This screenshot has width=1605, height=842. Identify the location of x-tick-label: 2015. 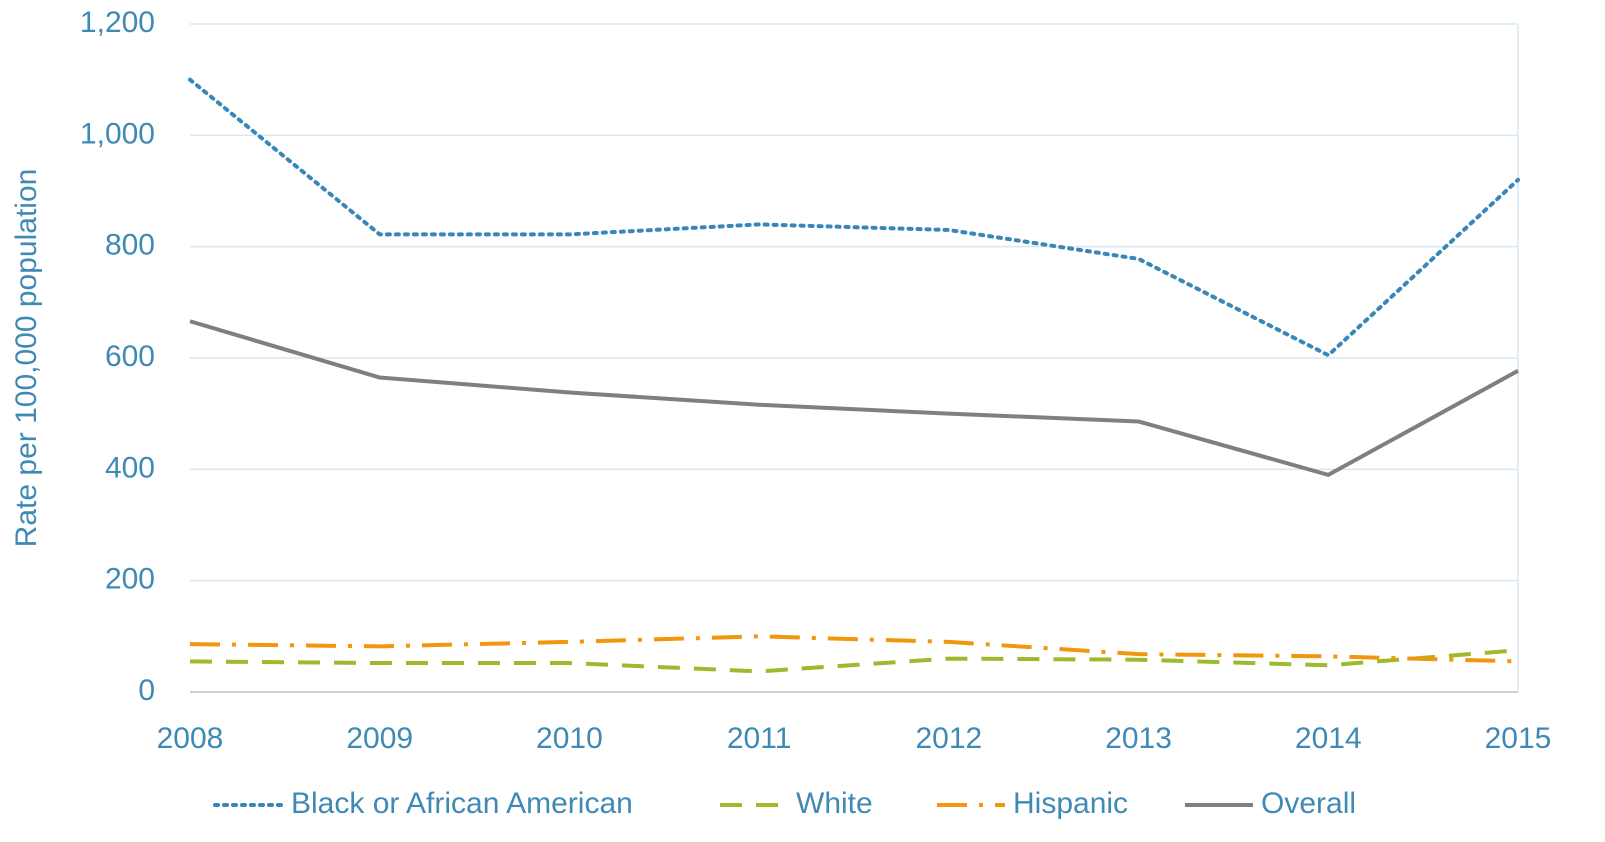
(1518, 738).